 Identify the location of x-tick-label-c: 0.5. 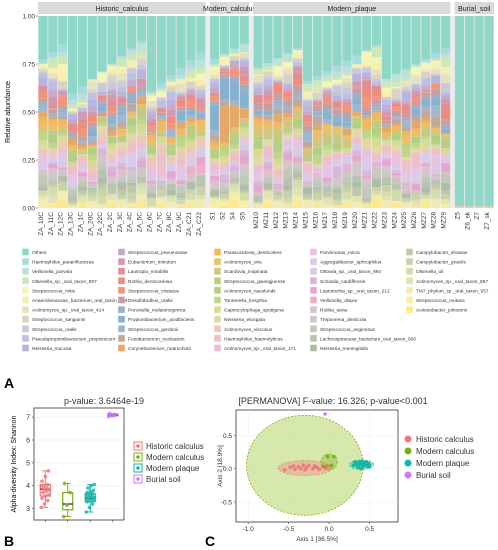
(369, 529).